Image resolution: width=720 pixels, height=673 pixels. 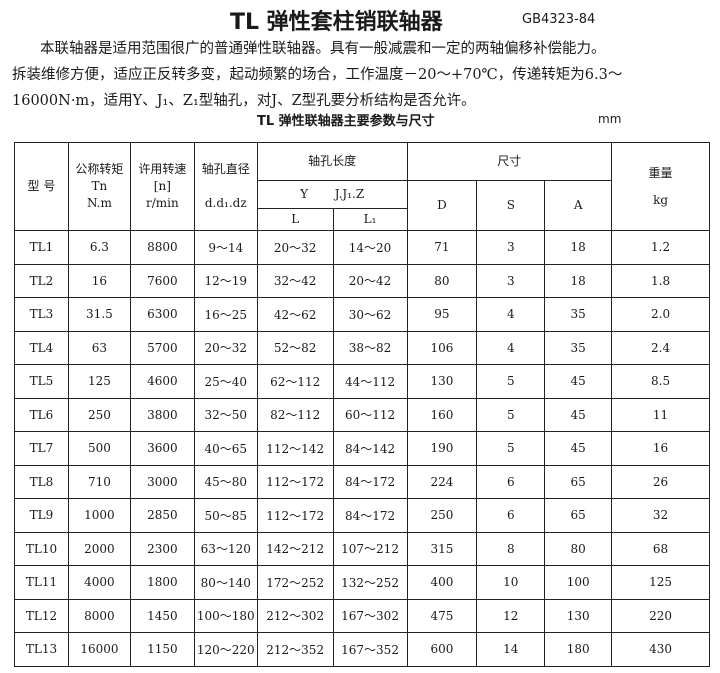 I want to click on cell-speed: 7600, so click(x=162, y=280).